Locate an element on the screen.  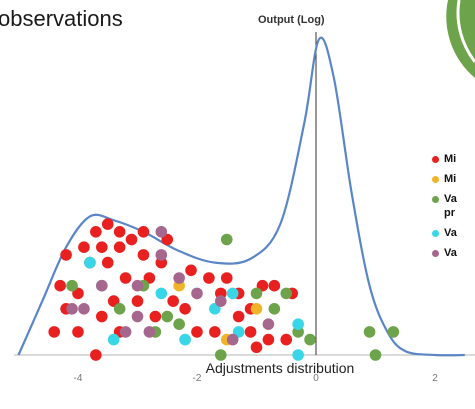
legend-label-4: Va is located at coordinates (450, 253).